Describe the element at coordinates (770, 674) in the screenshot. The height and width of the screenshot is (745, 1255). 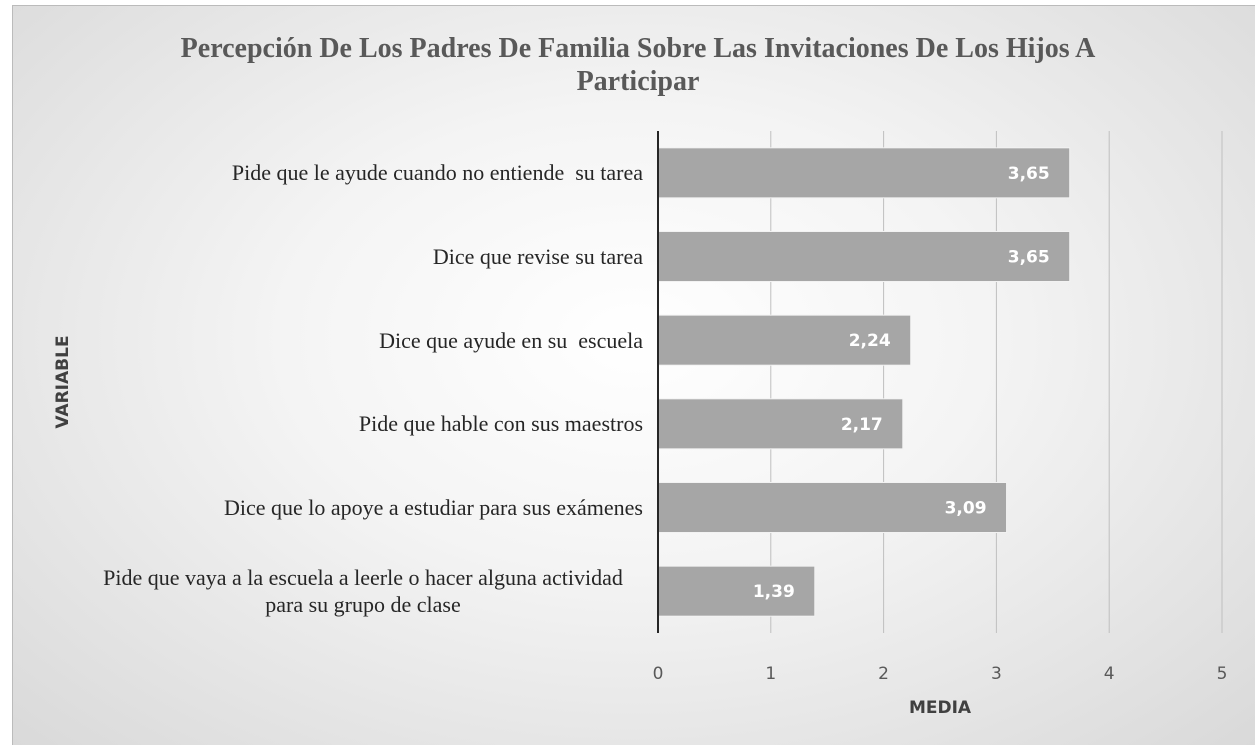
I see `x-tick-label: 1` at that location.